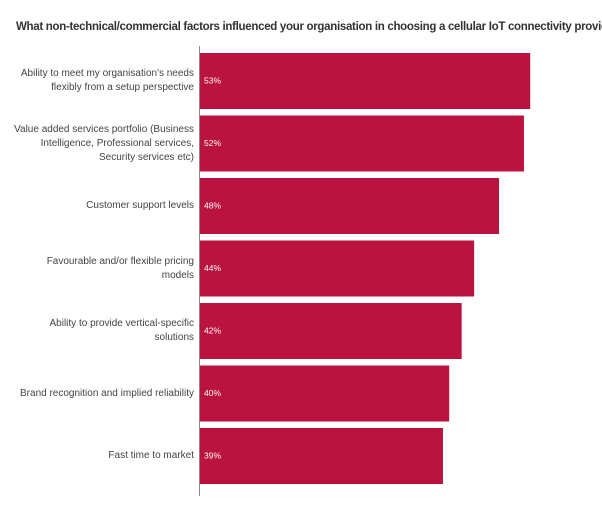 Image resolution: width=602 pixels, height=515 pixels. Describe the element at coordinates (212, 393) in the screenshot. I see `value-label: 40%` at that location.